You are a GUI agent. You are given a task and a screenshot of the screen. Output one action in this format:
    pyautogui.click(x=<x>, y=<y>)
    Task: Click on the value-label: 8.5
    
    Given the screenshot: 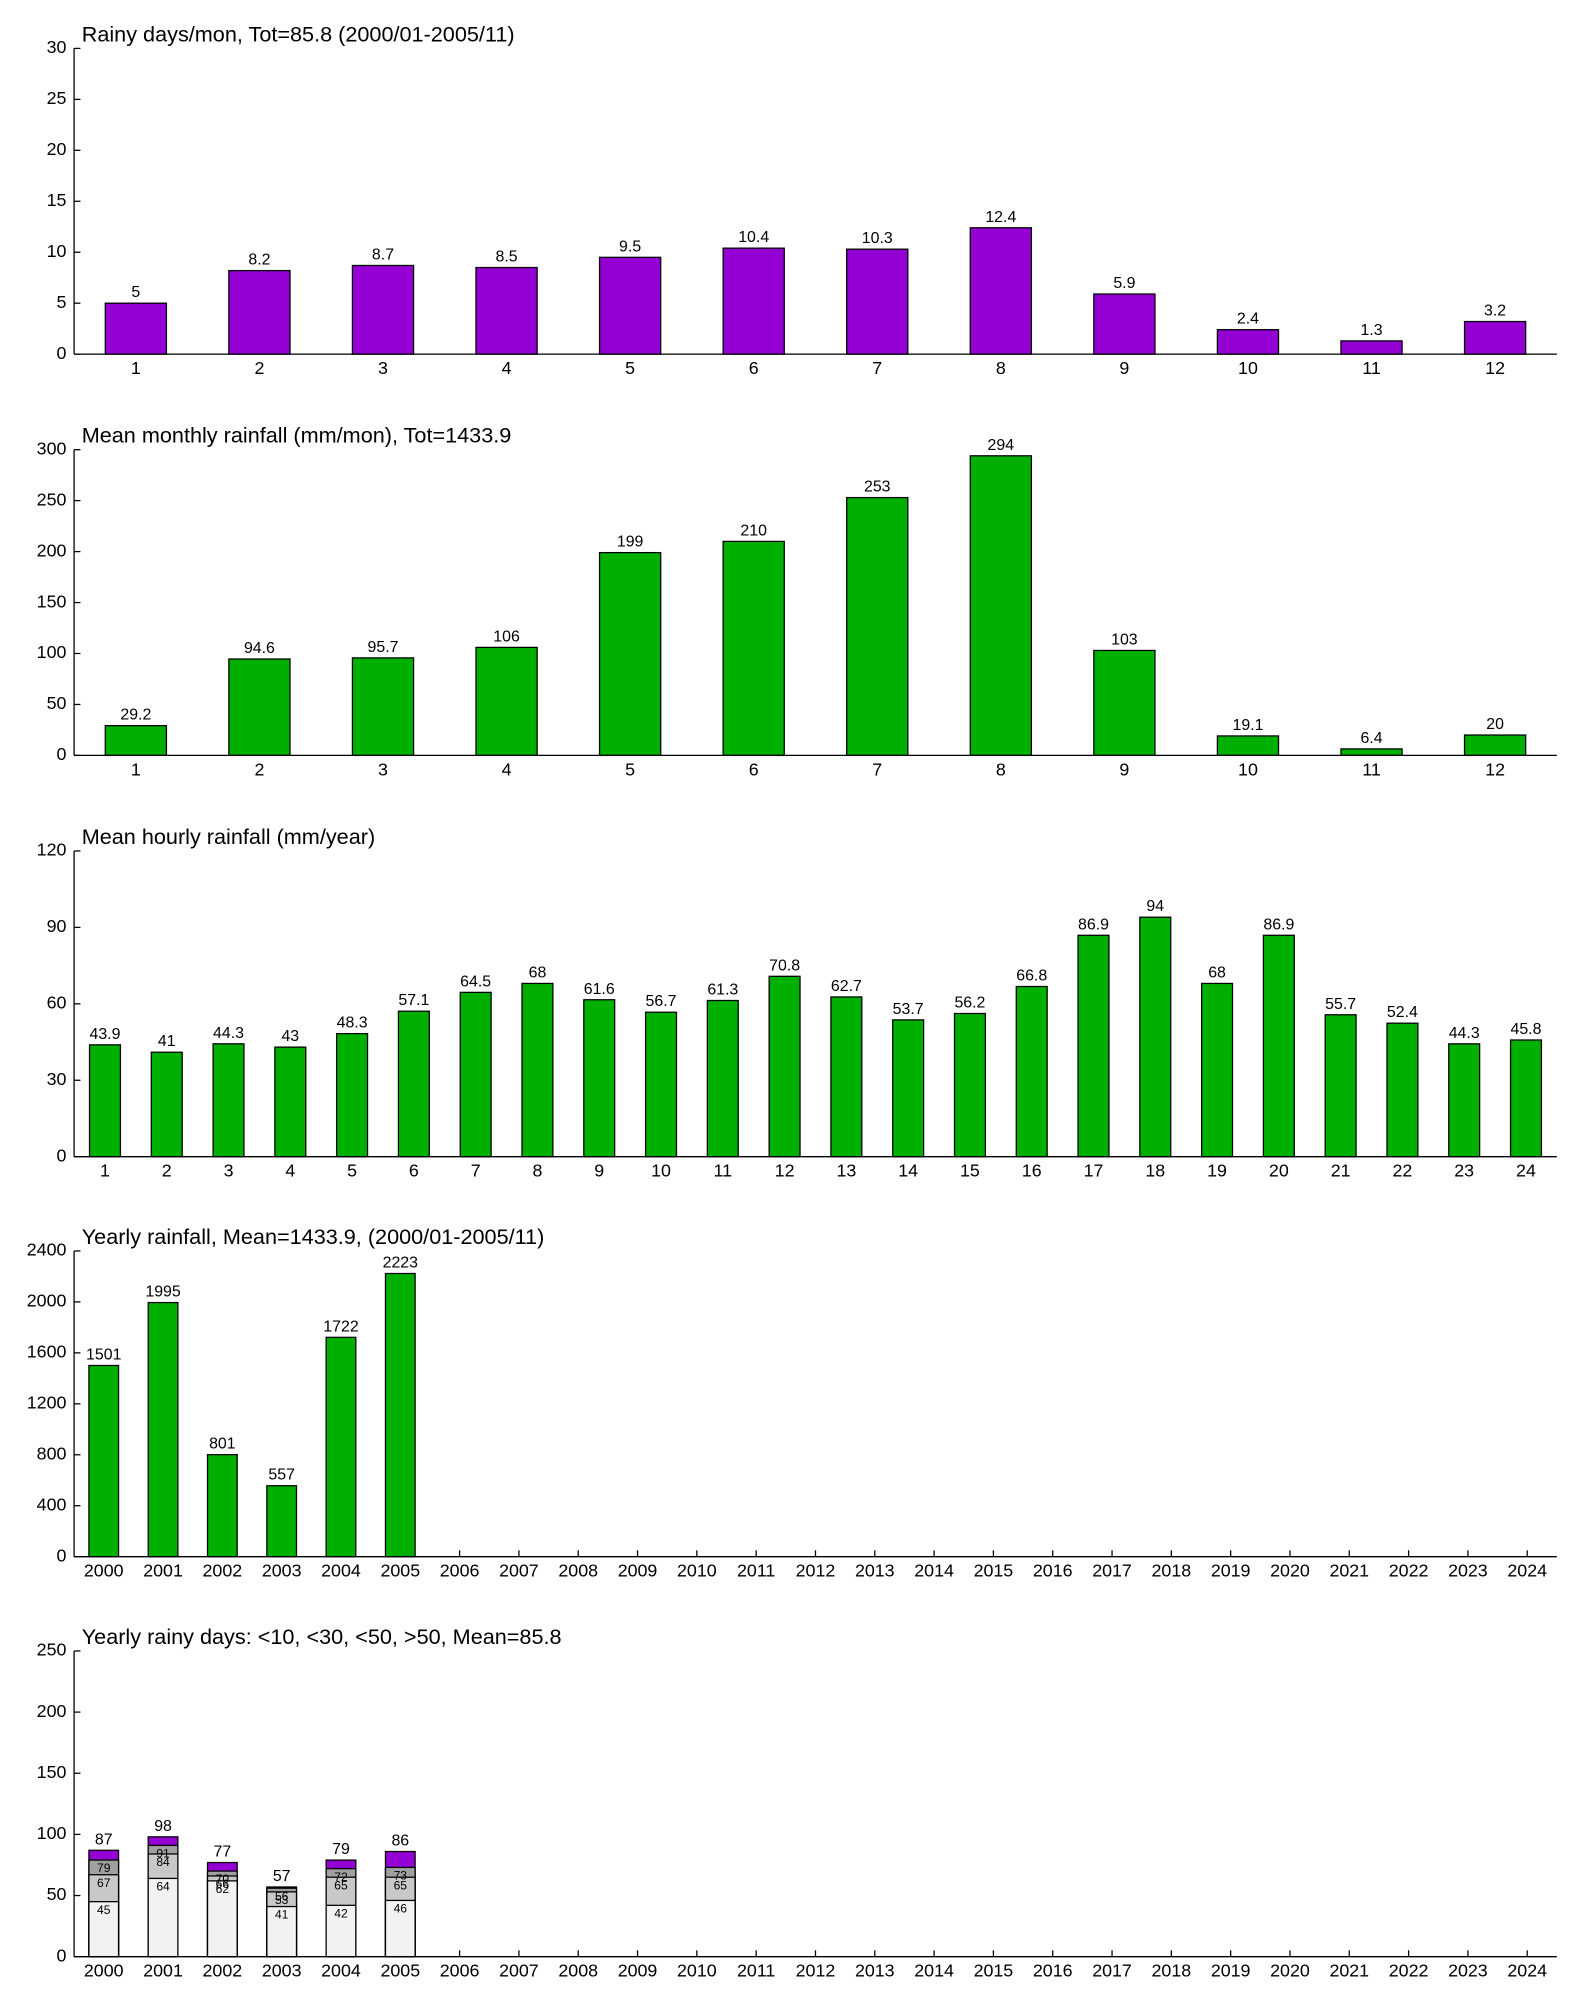 What is the action you would take?
    pyautogui.click(x=506, y=257)
    